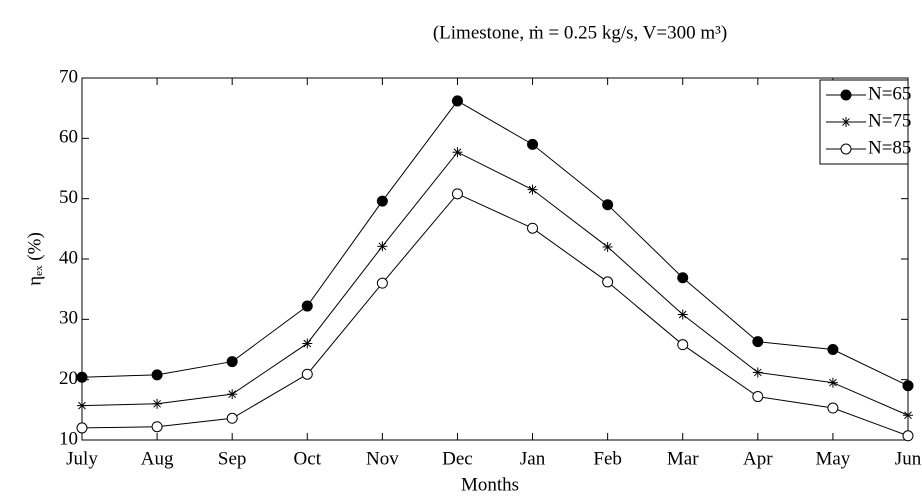 This screenshot has width=922, height=499. Describe the element at coordinates (889, 120) in the screenshot. I see `legend-label: N=75` at that location.